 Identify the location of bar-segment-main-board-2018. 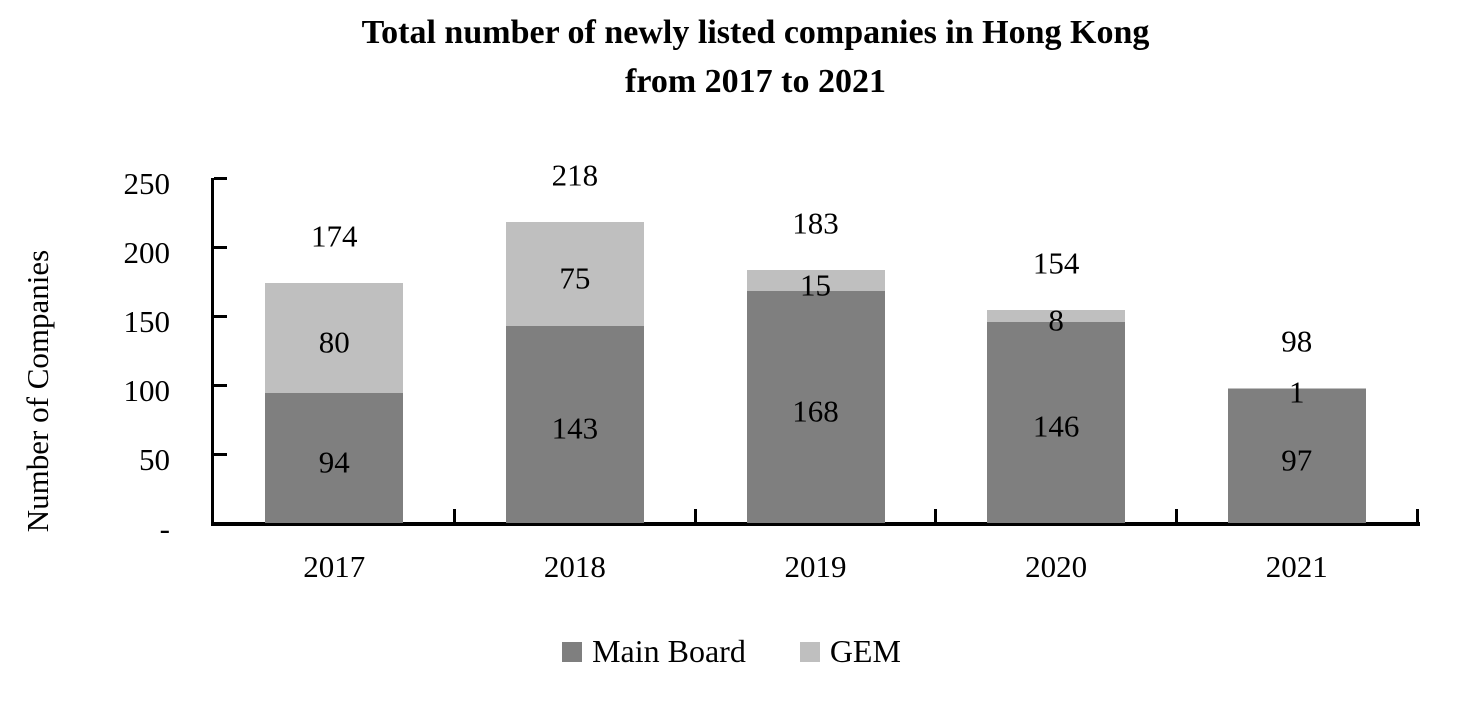
(574, 424).